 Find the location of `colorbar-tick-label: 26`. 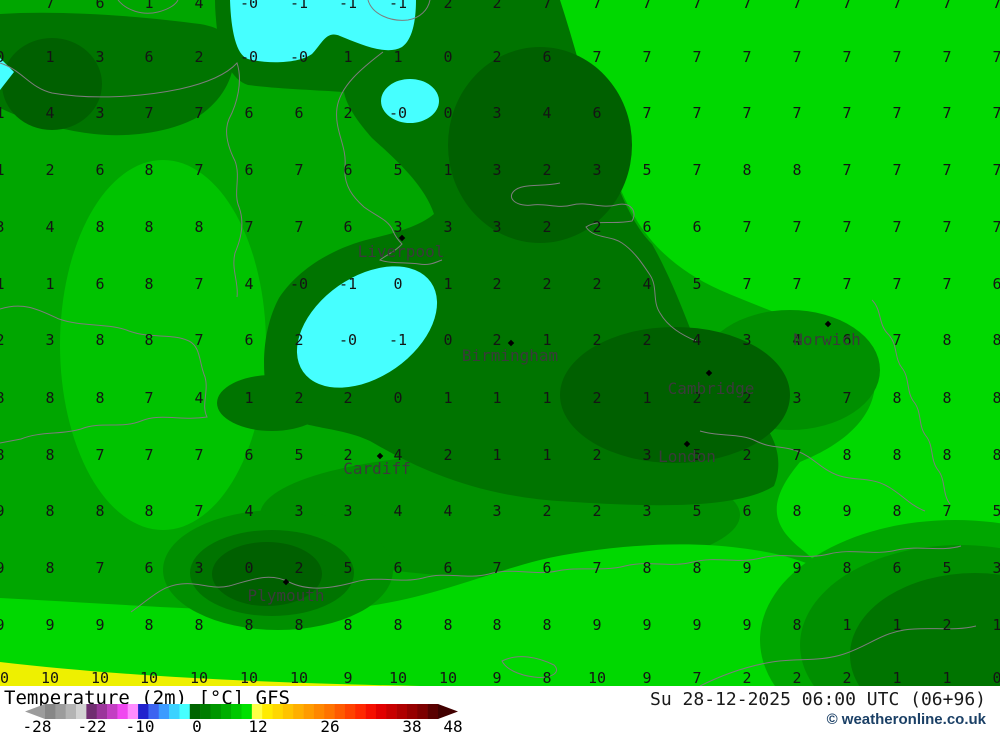

colorbar-tick-label: 26 is located at coordinates (330, 726).